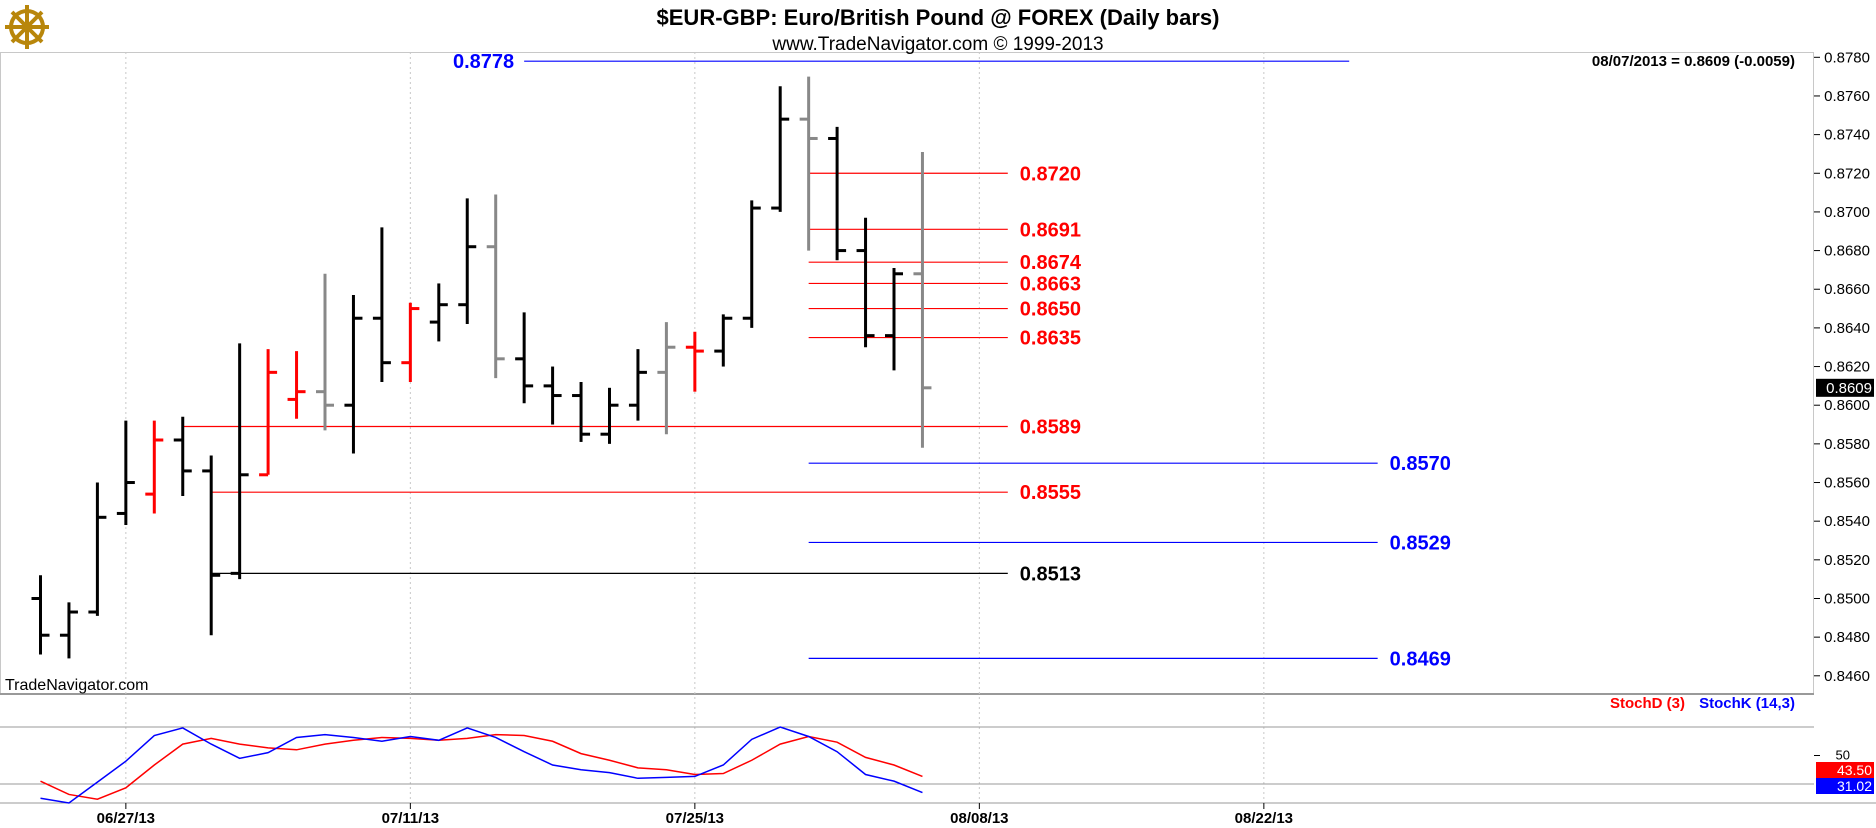 The height and width of the screenshot is (828, 1876). What do you see at coordinates (1847, 367) in the screenshot?
I see `price-tick-label: 0.8620` at bounding box center [1847, 367].